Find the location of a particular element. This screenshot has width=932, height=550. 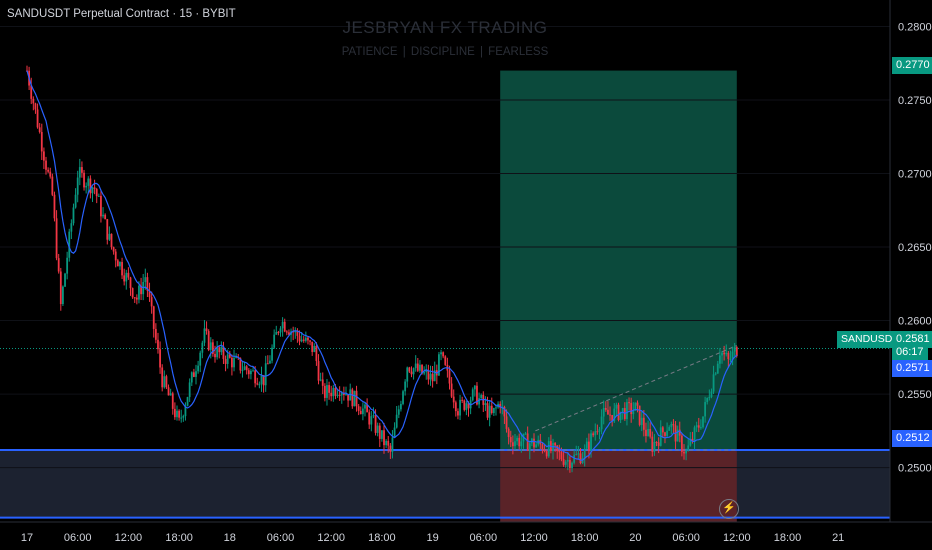

time-tick-label: 18 is located at coordinates (230, 538).